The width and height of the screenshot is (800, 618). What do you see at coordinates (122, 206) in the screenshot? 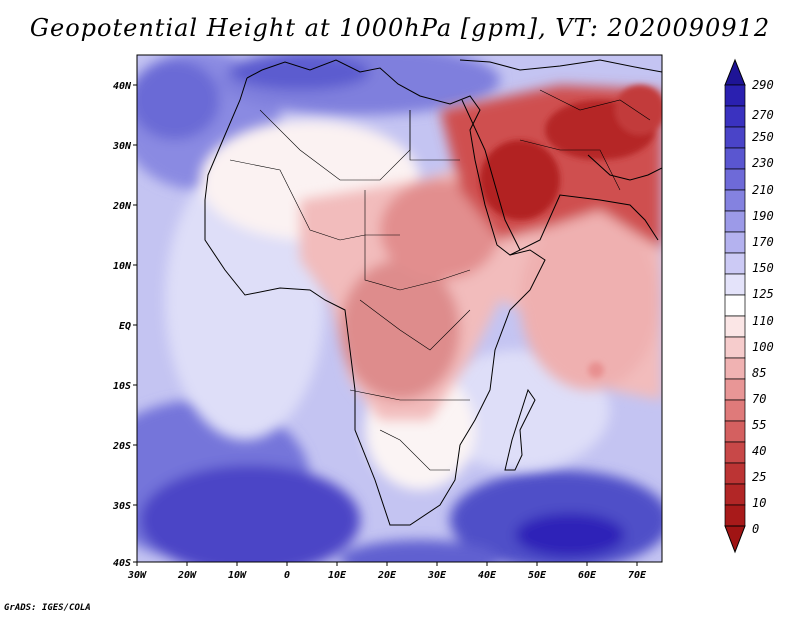
I see `y-tick-label: 20N` at bounding box center [122, 206].